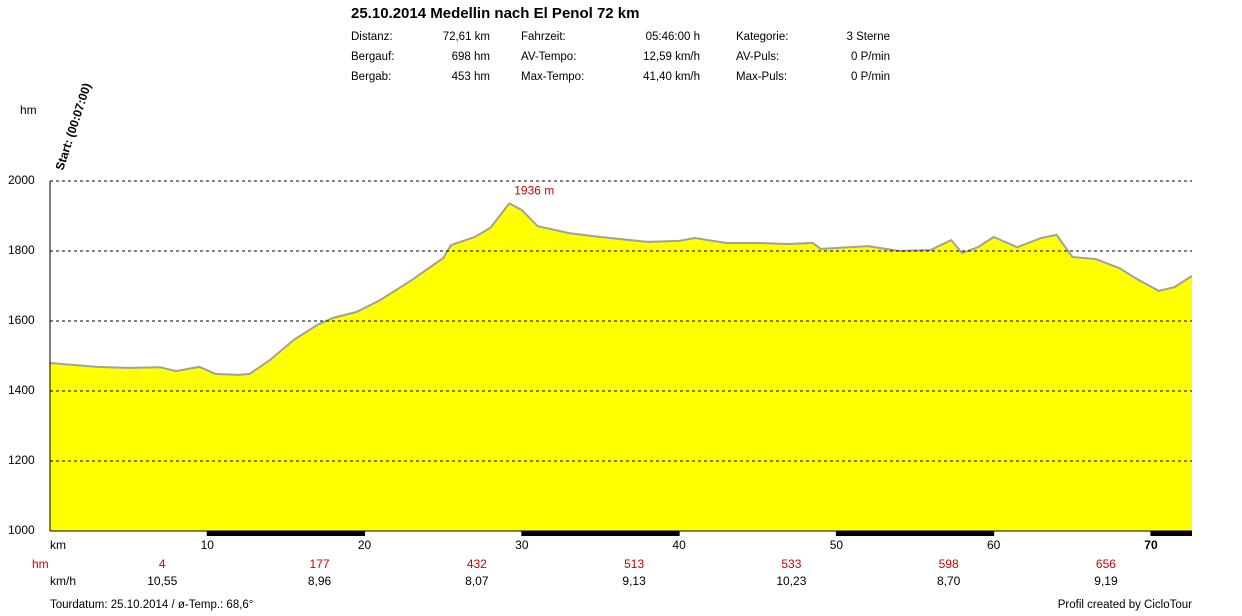  Describe the element at coordinates (634, 564) in the screenshot. I see `segment-hm: 513` at that location.